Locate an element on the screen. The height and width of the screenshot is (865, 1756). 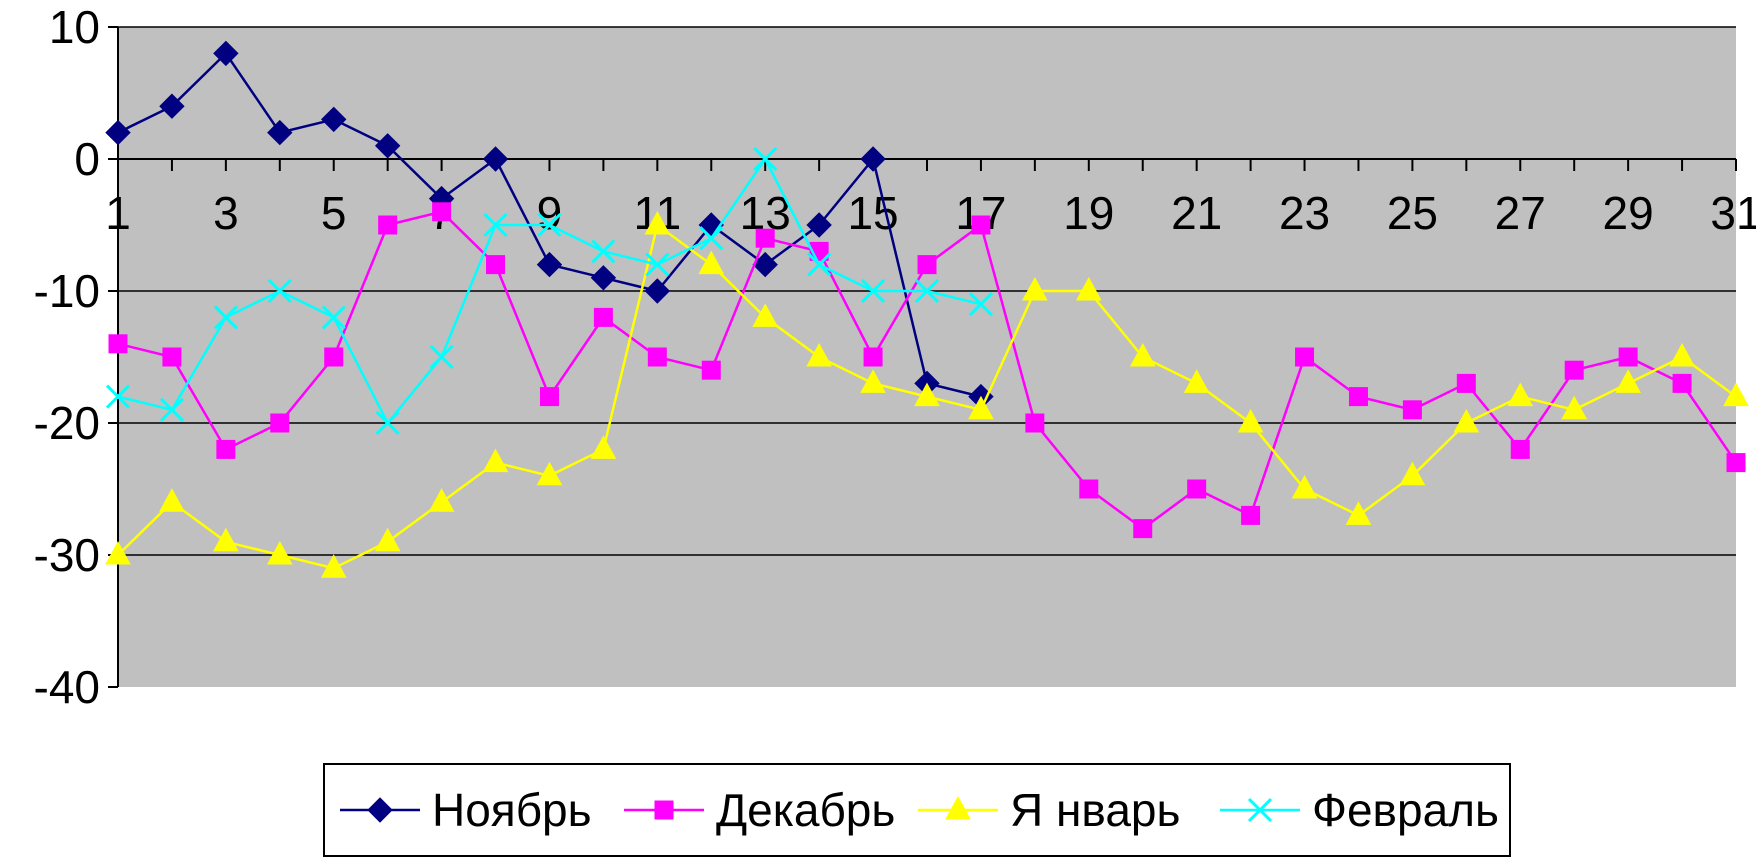
y-tick-label: -10 is located at coordinates (67, 291).